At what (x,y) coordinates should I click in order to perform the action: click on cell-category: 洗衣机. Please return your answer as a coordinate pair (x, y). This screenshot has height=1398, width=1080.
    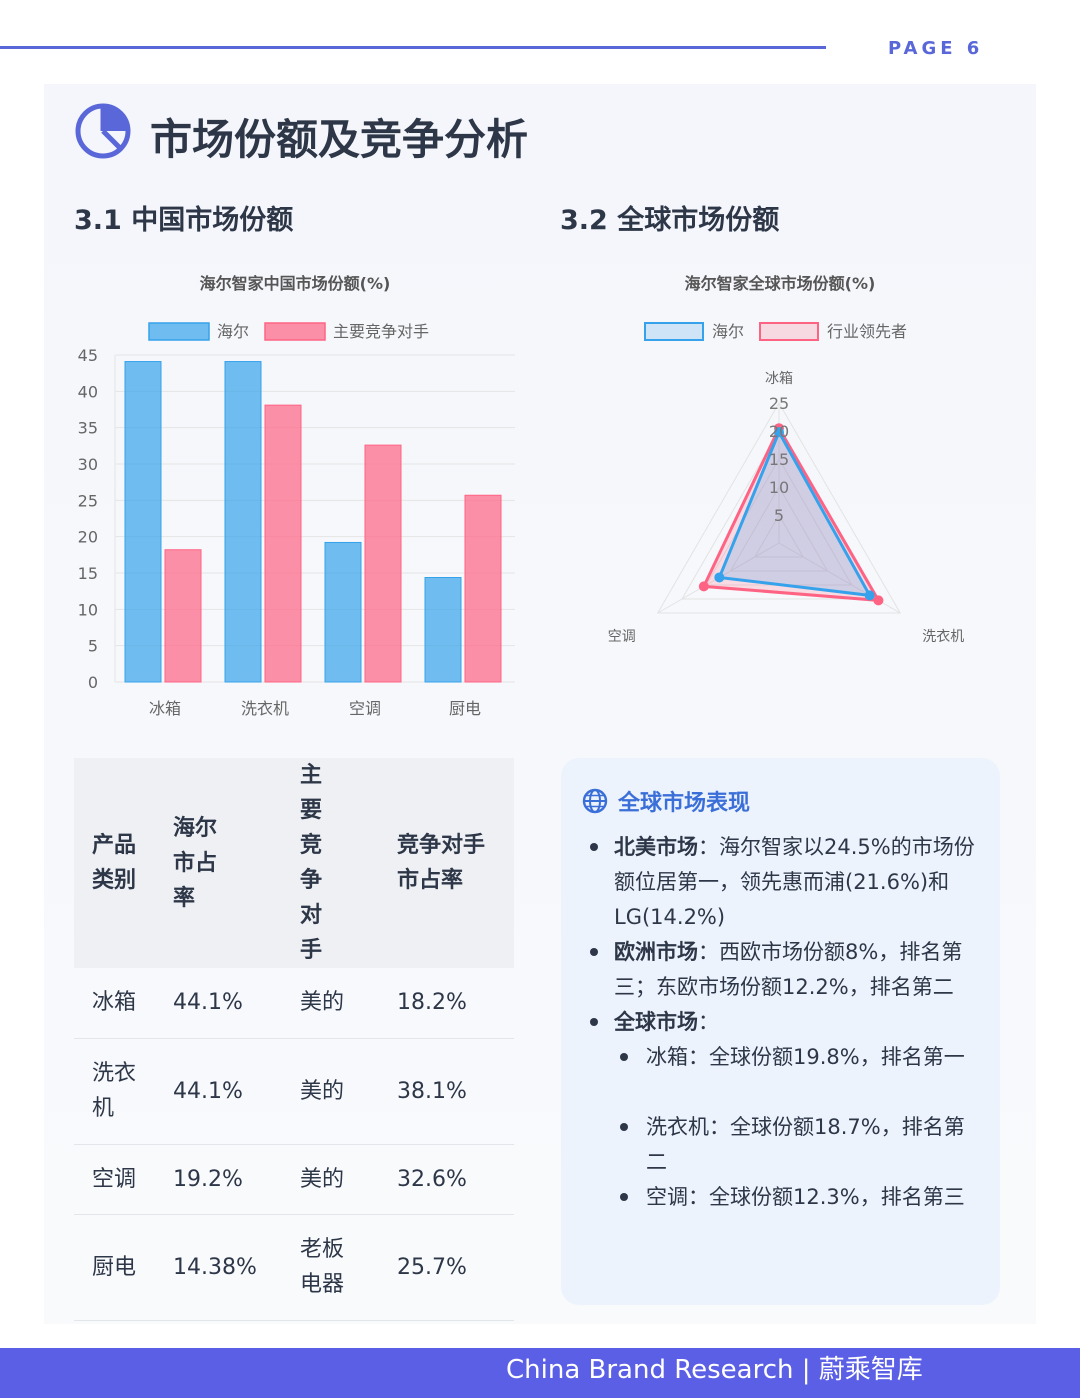
    Looking at the image, I should click on (114, 1091).